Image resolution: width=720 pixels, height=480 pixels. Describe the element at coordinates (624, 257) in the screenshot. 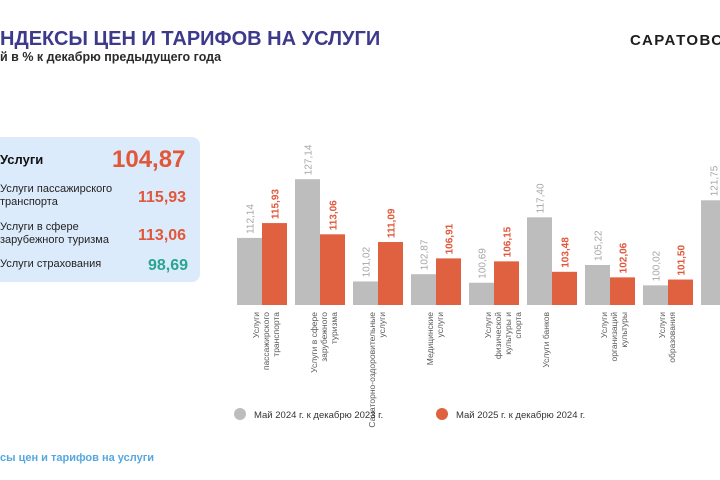

I see `data-label-series-1: 102,06` at that location.